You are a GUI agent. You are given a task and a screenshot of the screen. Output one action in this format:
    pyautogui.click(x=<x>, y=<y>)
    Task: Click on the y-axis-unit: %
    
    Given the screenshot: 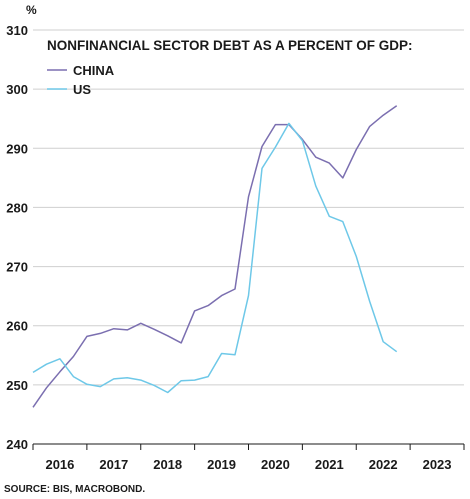 What is the action you would take?
    pyautogui.click(x=31, y=10)
    